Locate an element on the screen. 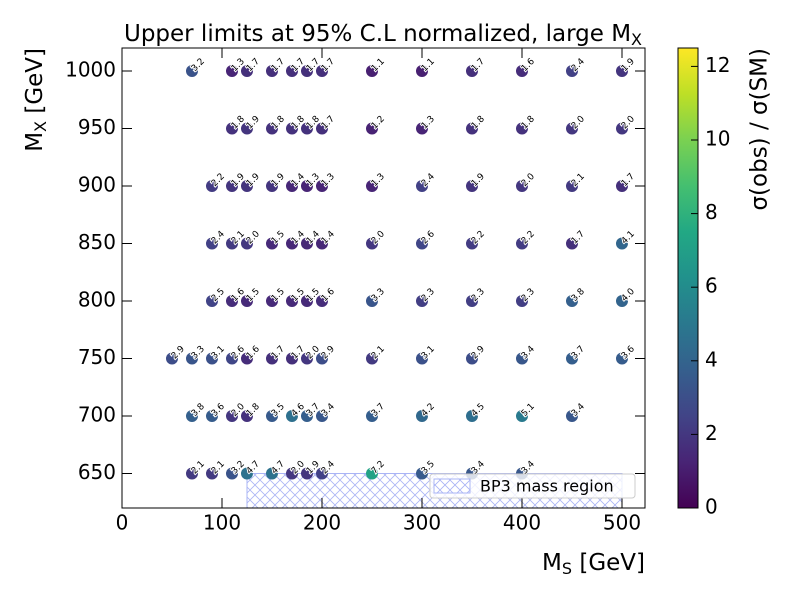 This screenshot has width=800, height=600. y-tick-label: 650 is located at coordinates (97, 472).